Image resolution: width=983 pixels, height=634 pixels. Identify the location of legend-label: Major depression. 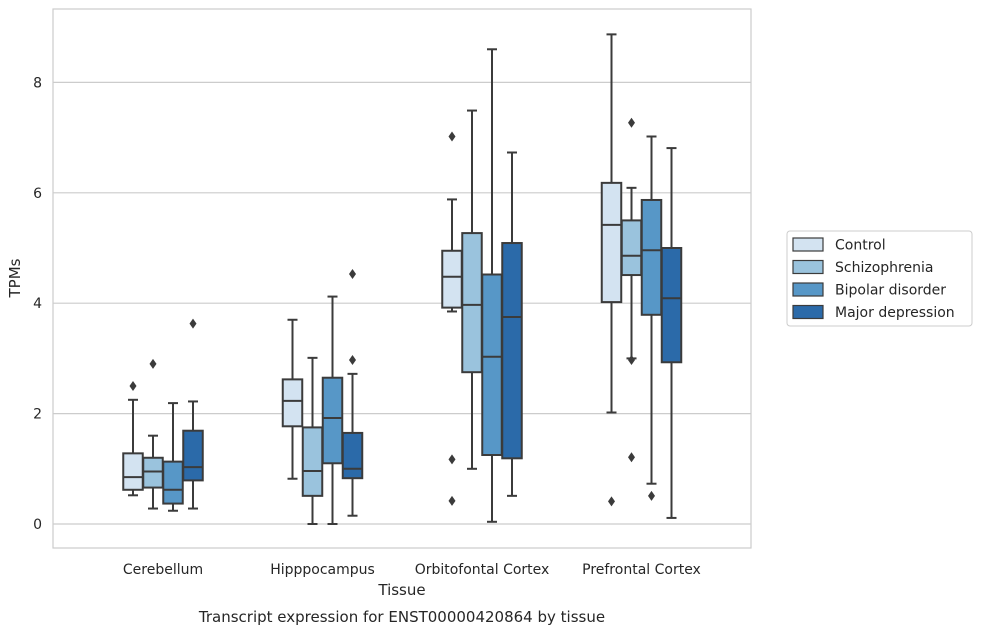
(895, 313).